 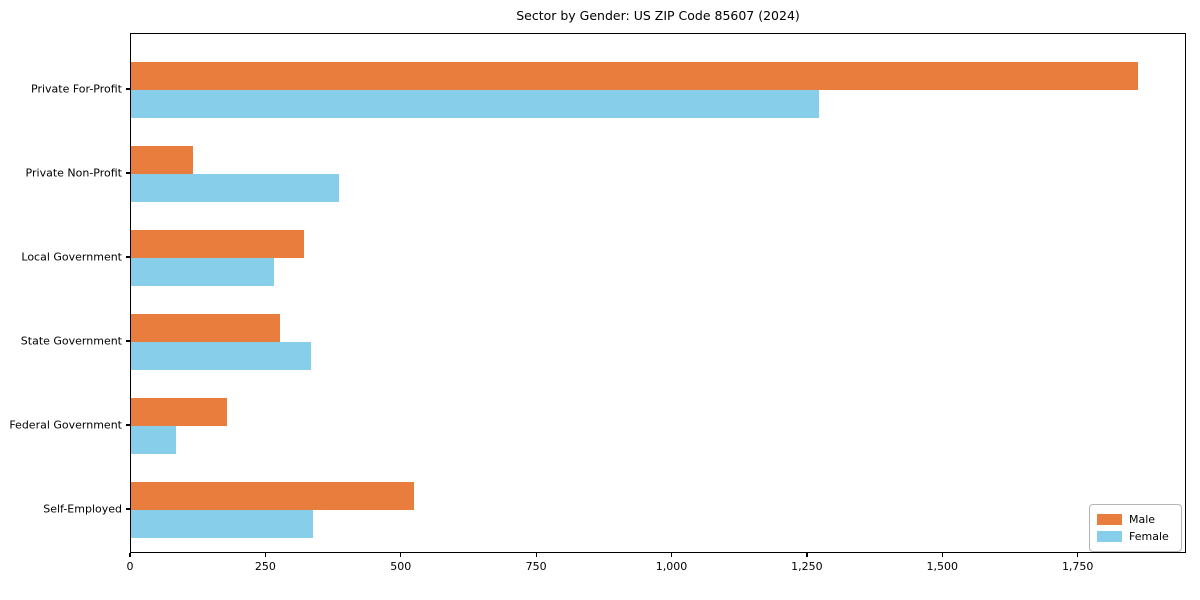 I want to click on legend-label-female: Female, so click(x=1149, y=536).